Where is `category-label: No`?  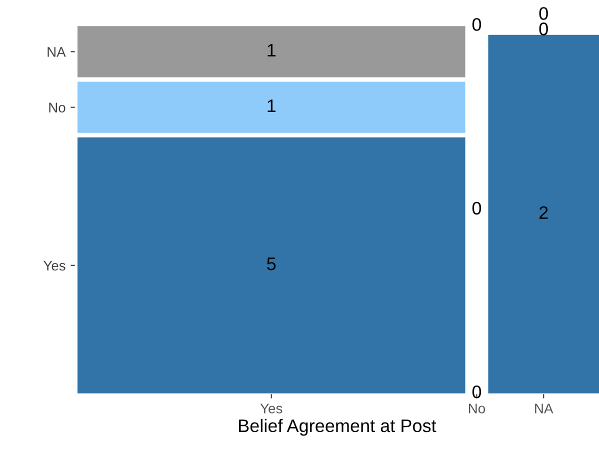 category-label: No is located at coordinates (477, 409).